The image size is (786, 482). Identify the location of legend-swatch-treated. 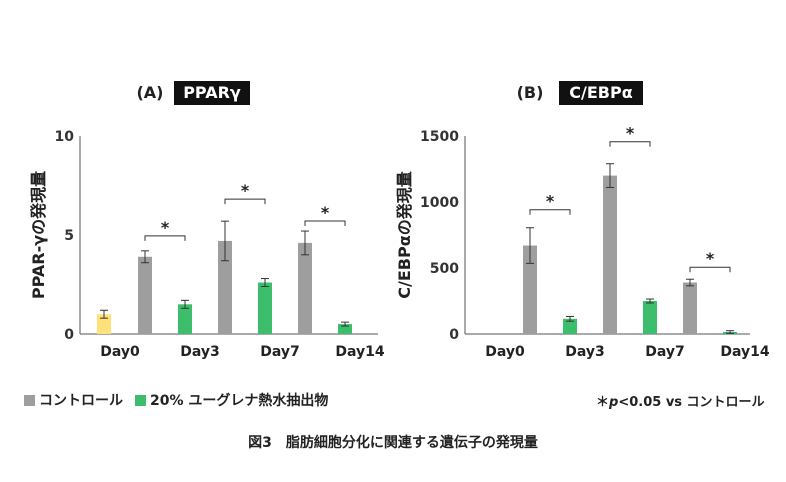
(140, 400).